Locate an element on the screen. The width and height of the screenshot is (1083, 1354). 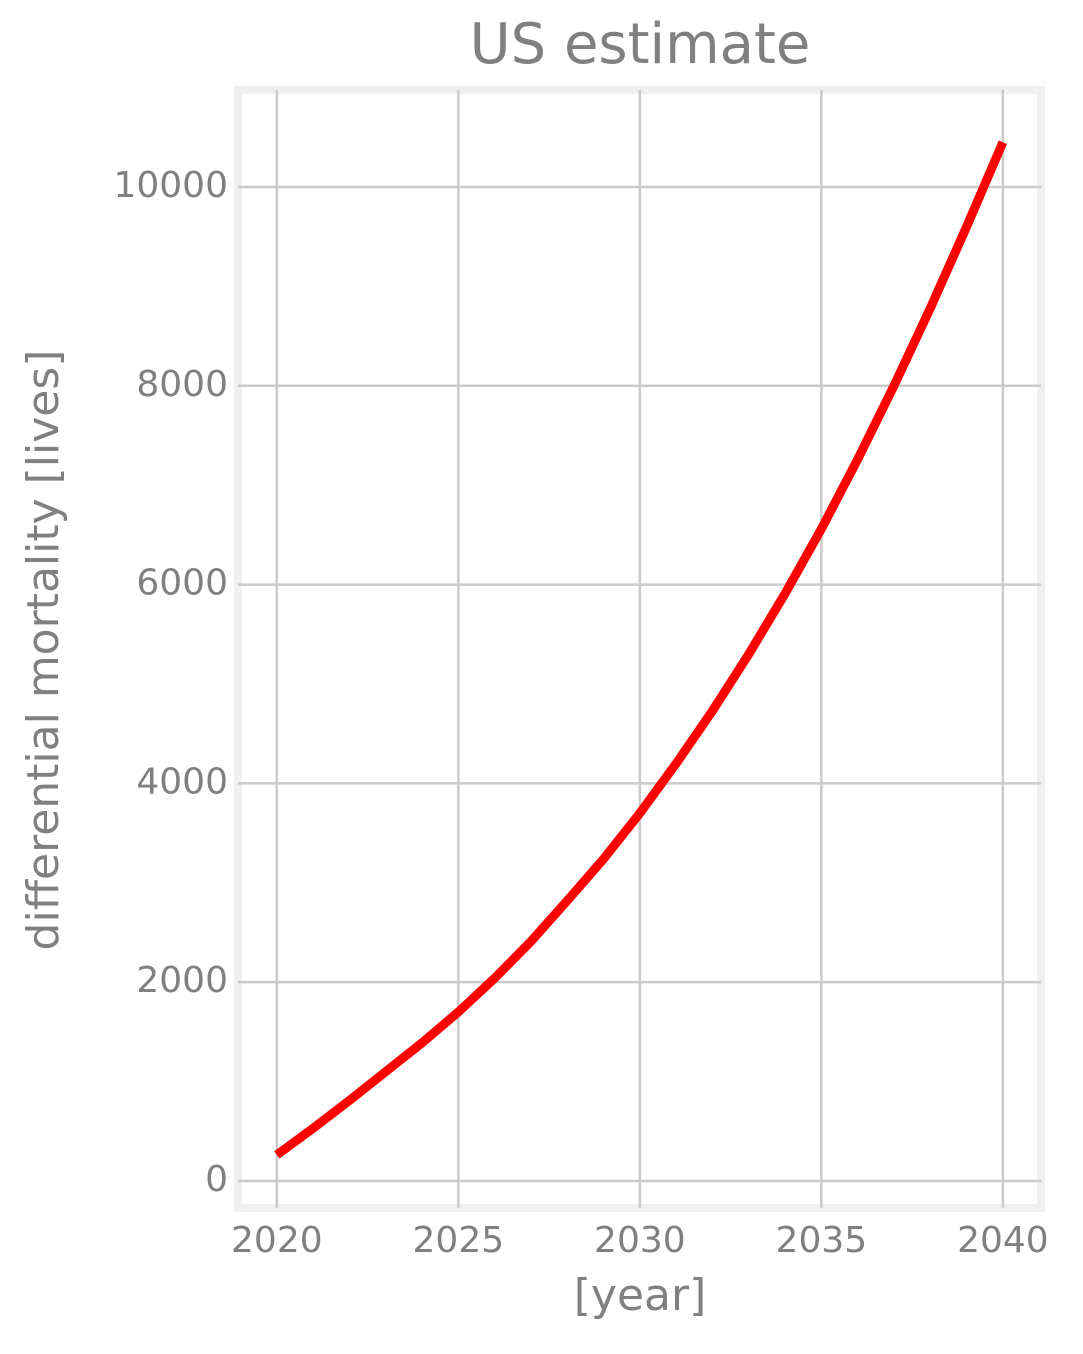
y-tick-label: 4000 is located at coordinates (182, 781).